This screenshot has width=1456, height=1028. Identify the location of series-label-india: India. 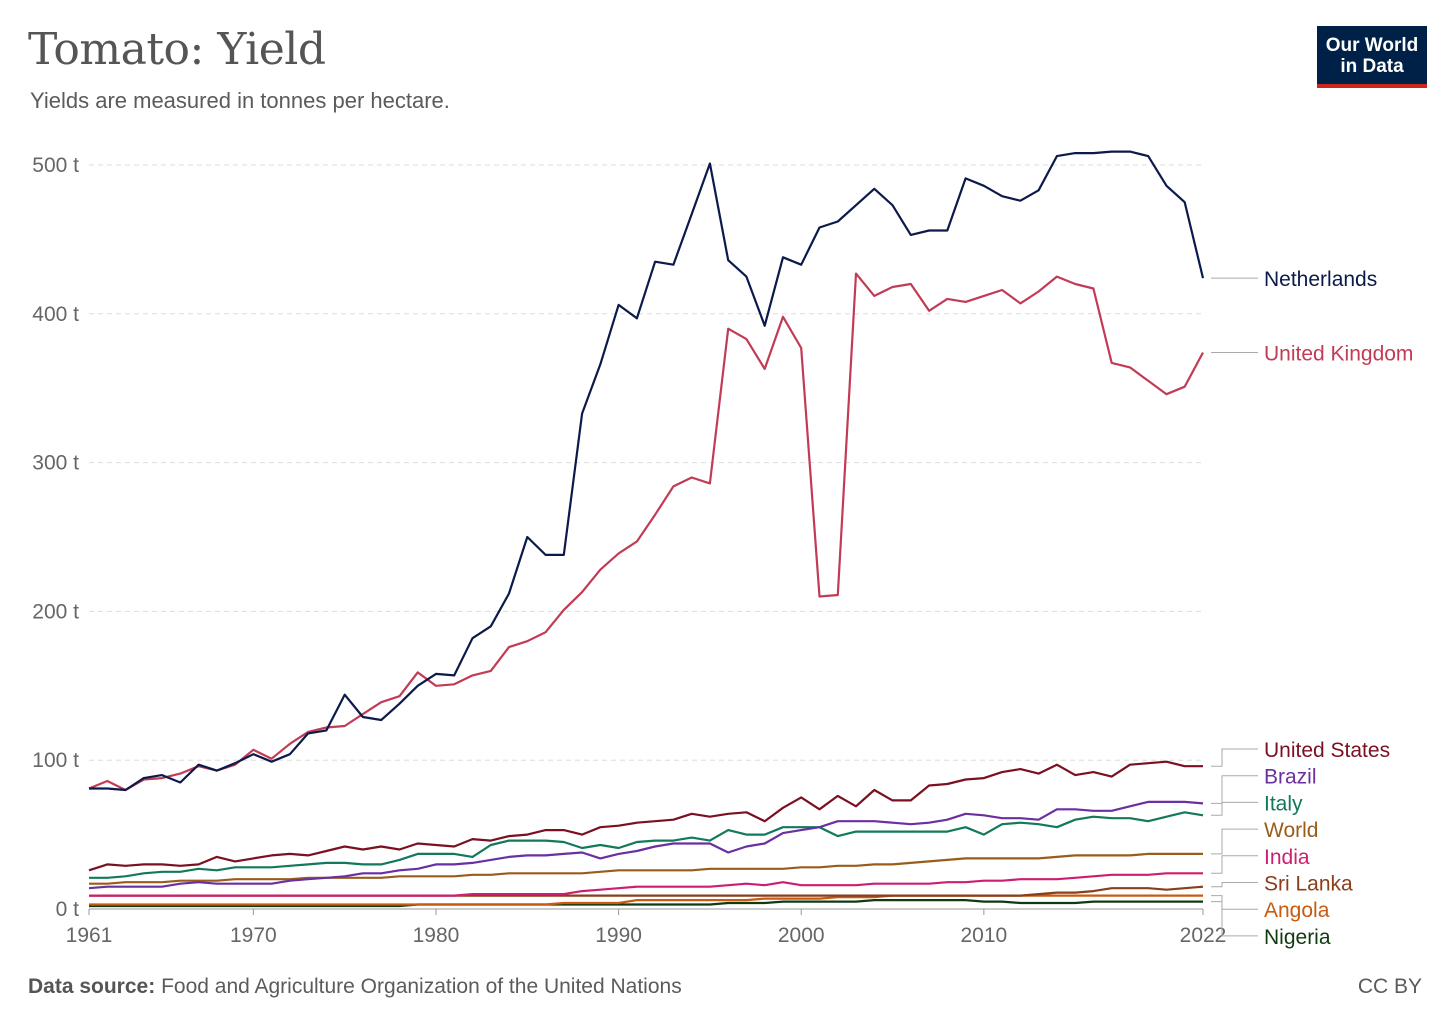
(1287, 857).